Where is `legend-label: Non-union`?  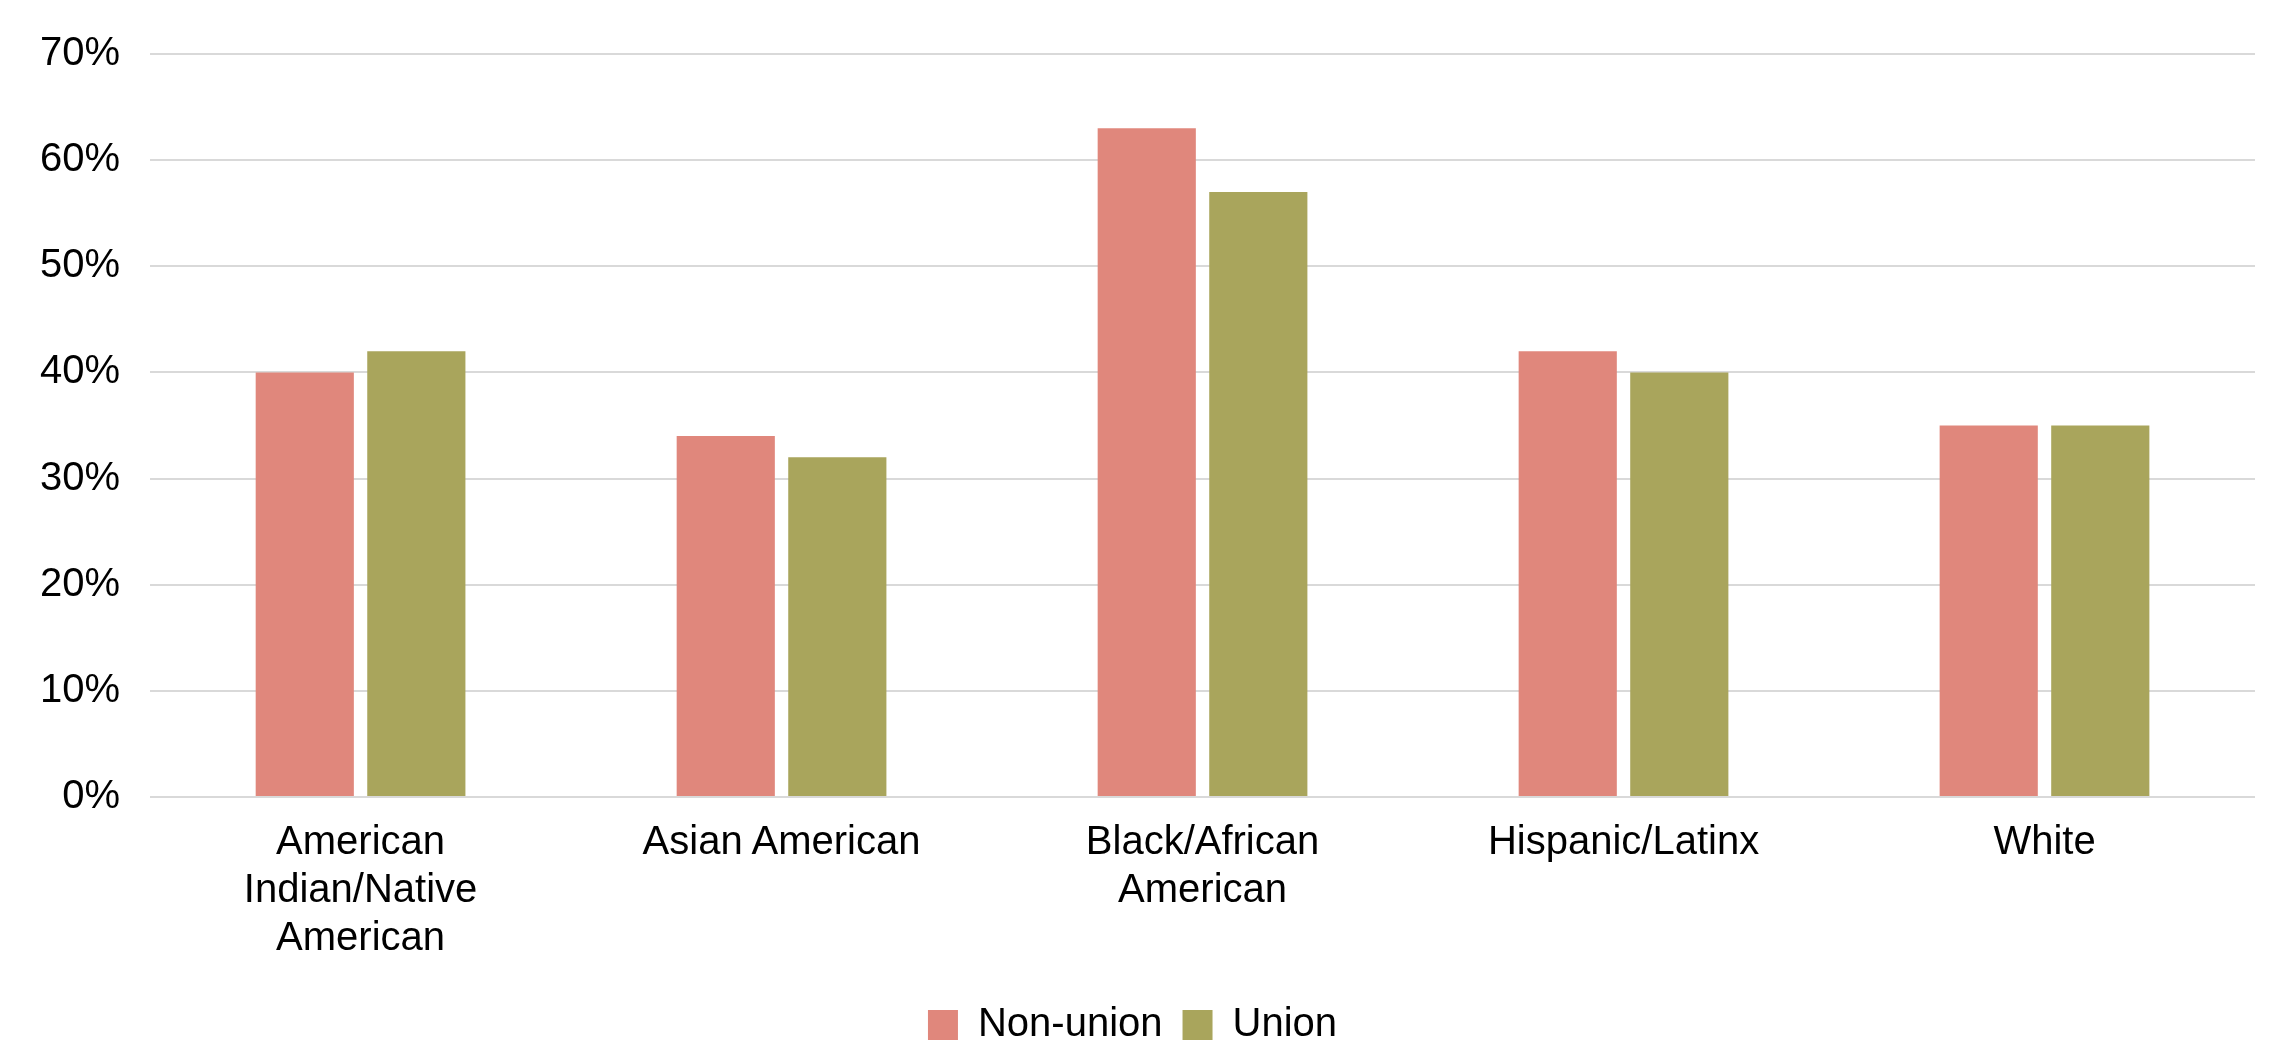
legend-label: Non-union is located at coordinates (1070, 1022).